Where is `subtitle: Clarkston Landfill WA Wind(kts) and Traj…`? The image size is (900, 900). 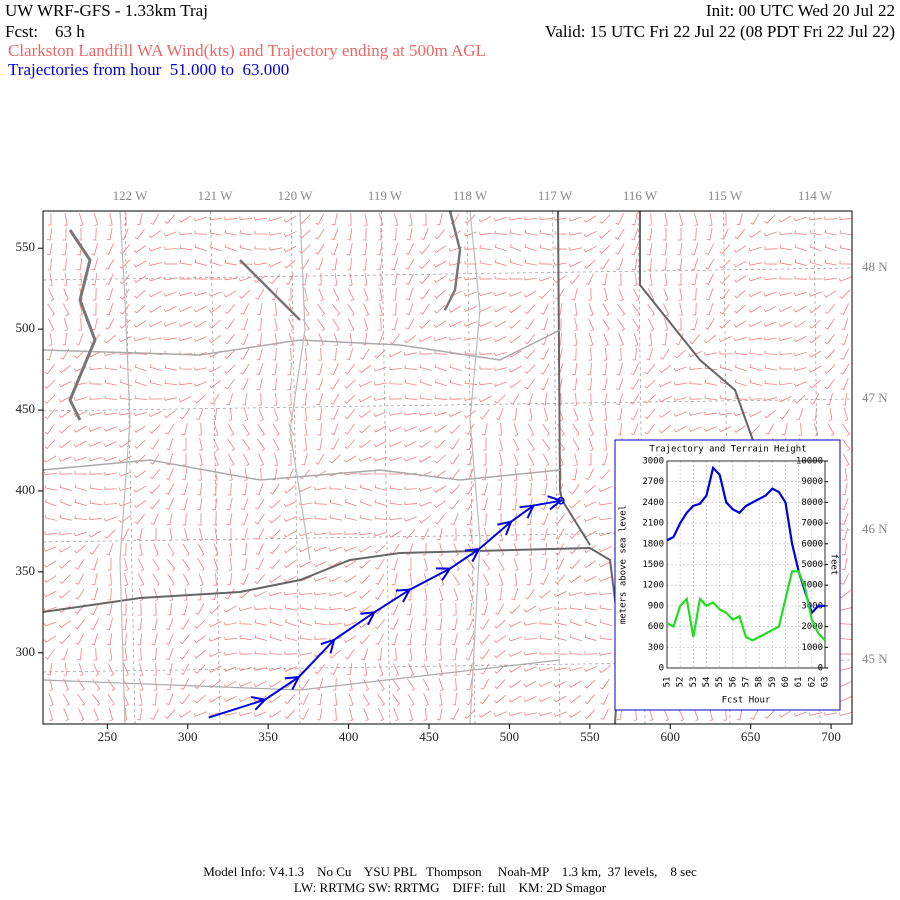
subtitle: Clarkston Landfill WA Wind(kts) and Traj… is located at coordinates (247, 50).